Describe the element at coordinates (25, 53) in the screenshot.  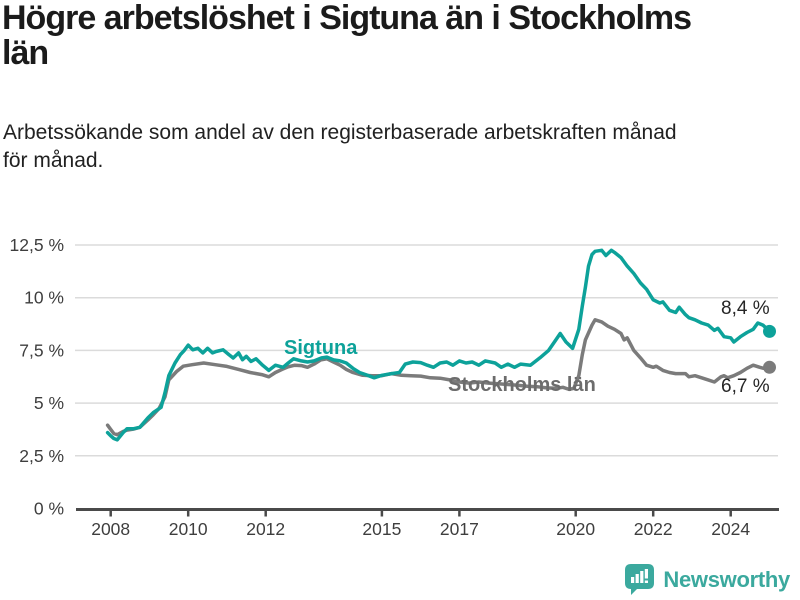
I see `title-line-2: län` at that location.